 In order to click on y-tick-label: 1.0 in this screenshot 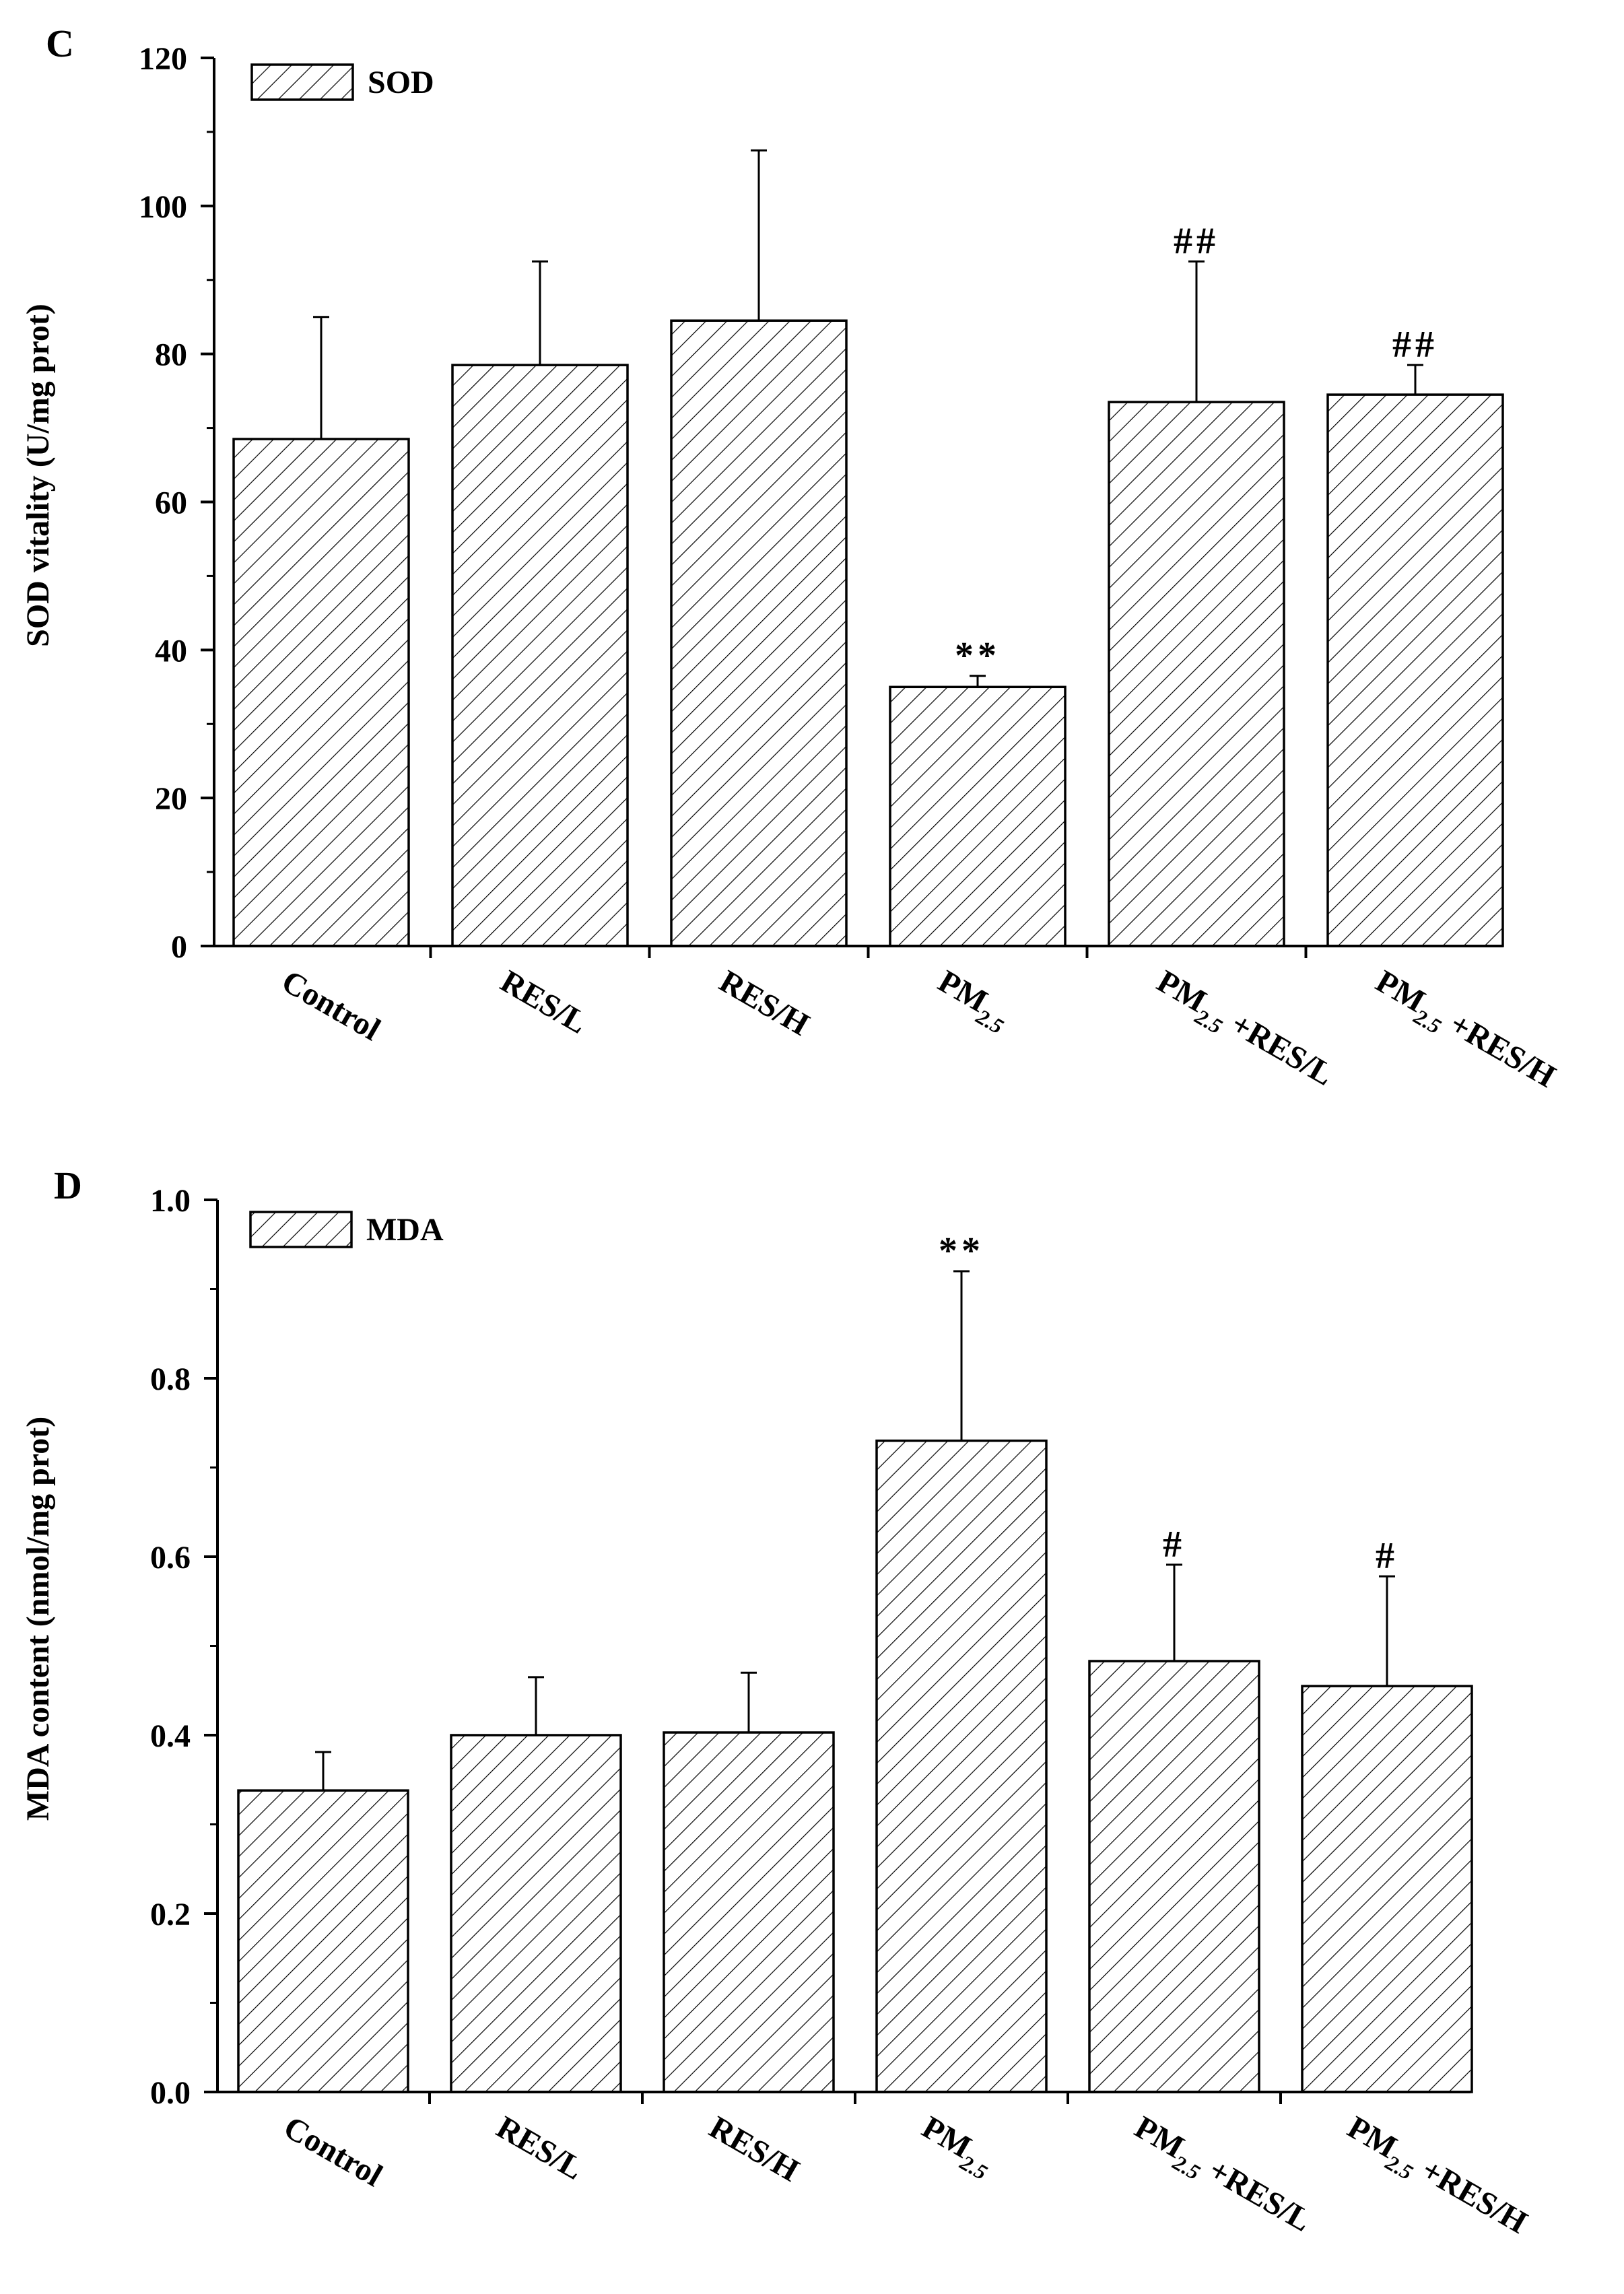, I will do `click(170, 1201)`.